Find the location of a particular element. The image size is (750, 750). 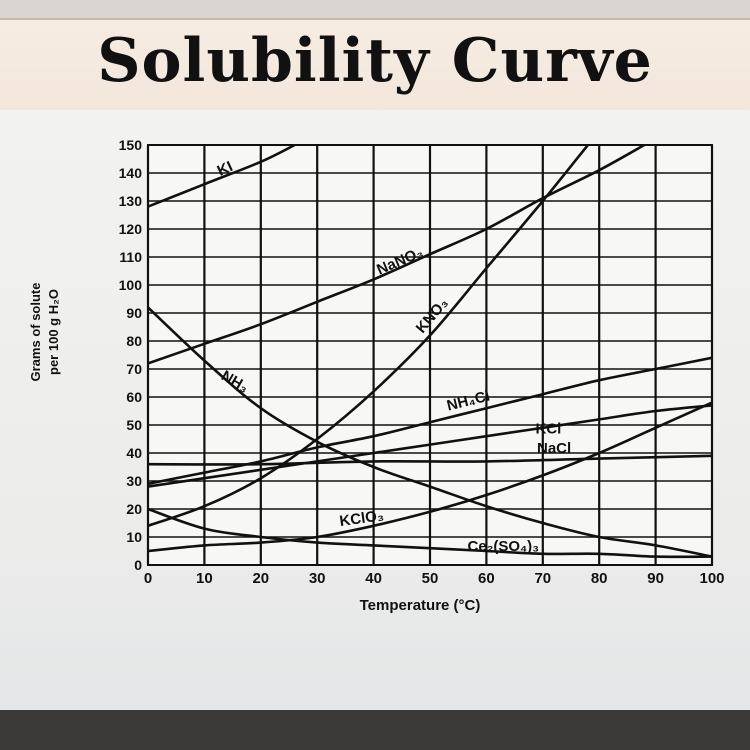

curve-nacl is located at coordinates (430, 460).